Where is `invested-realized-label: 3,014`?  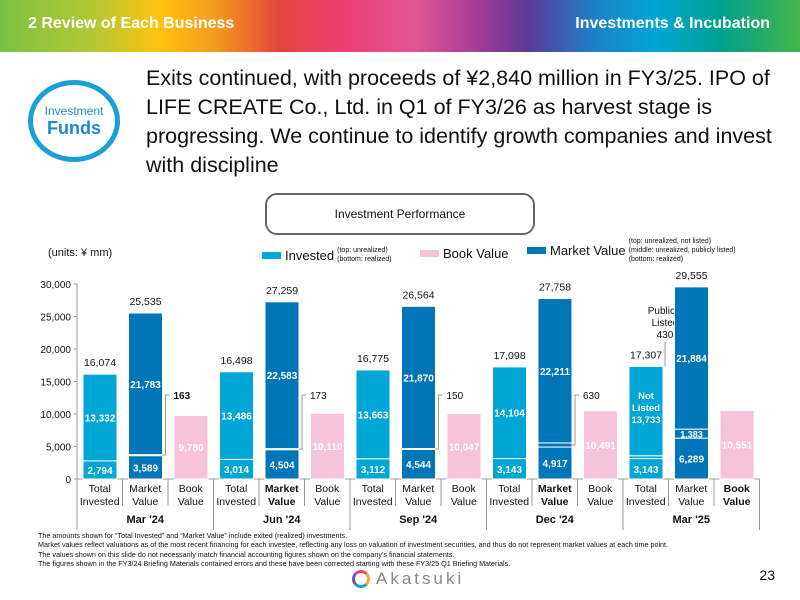 invested-realized-label: 3,014 is located at coordinates (236, 470).